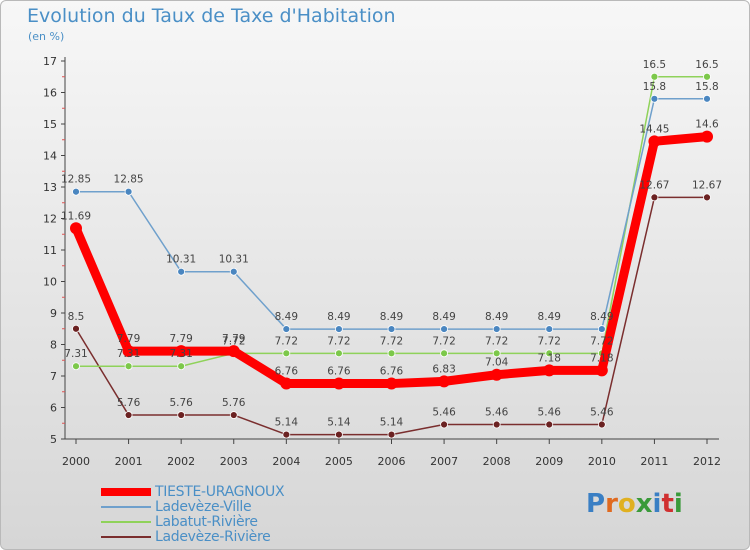  I want to click on y-tick-label: 15, so click(50, 124).